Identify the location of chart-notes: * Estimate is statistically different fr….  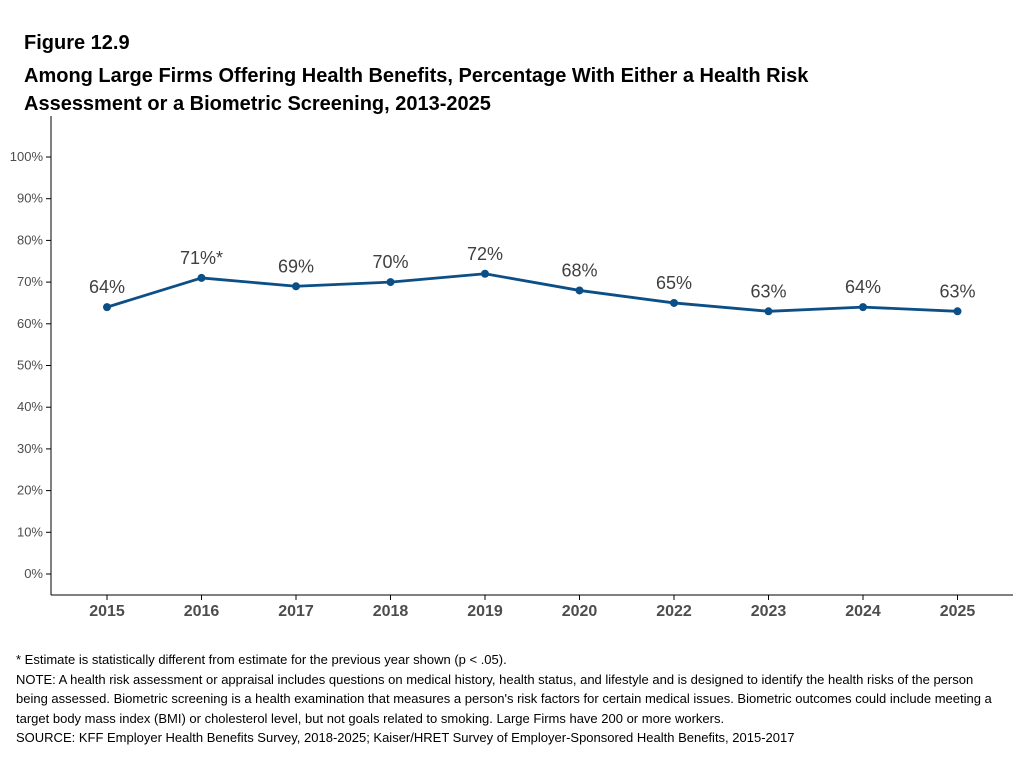
(511, 699).